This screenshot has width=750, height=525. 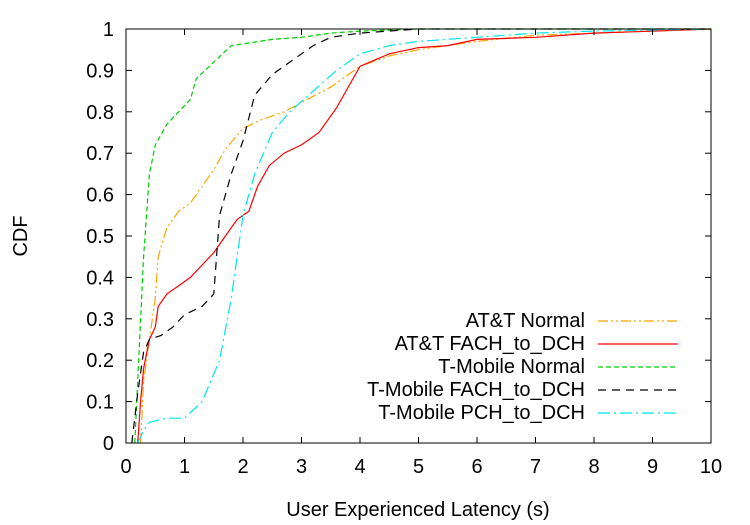 I want to click on legend-label: T-Mobile FACH_to_DCH, so click(x=476, y=390).